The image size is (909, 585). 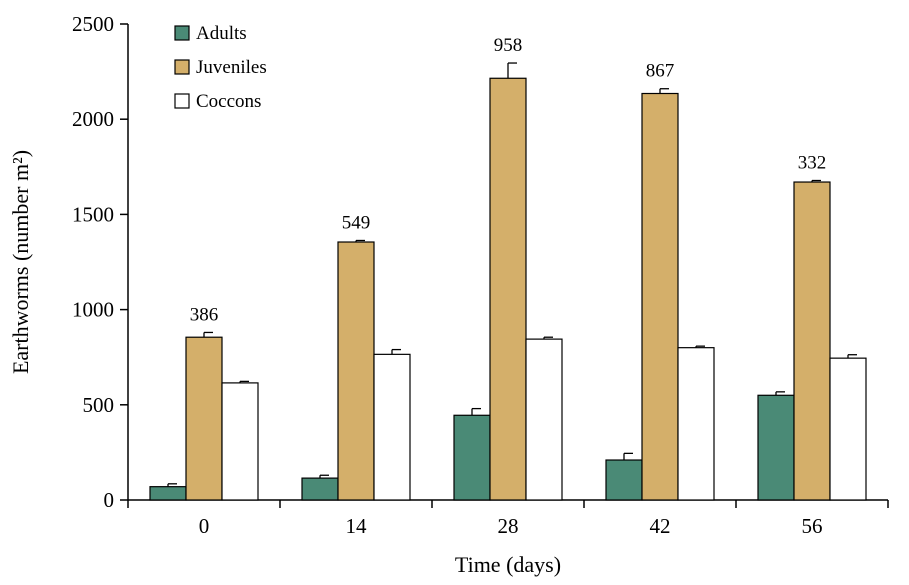 What do you see at coordinates (99, 405) in the screenshot?
I see `y-tick-label: 500` at bounding box center [99, 405].